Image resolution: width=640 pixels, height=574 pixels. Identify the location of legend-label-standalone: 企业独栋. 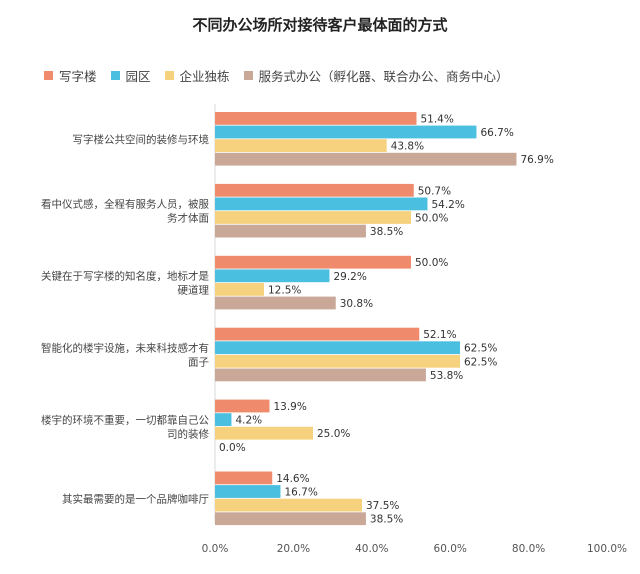
(204, 76).